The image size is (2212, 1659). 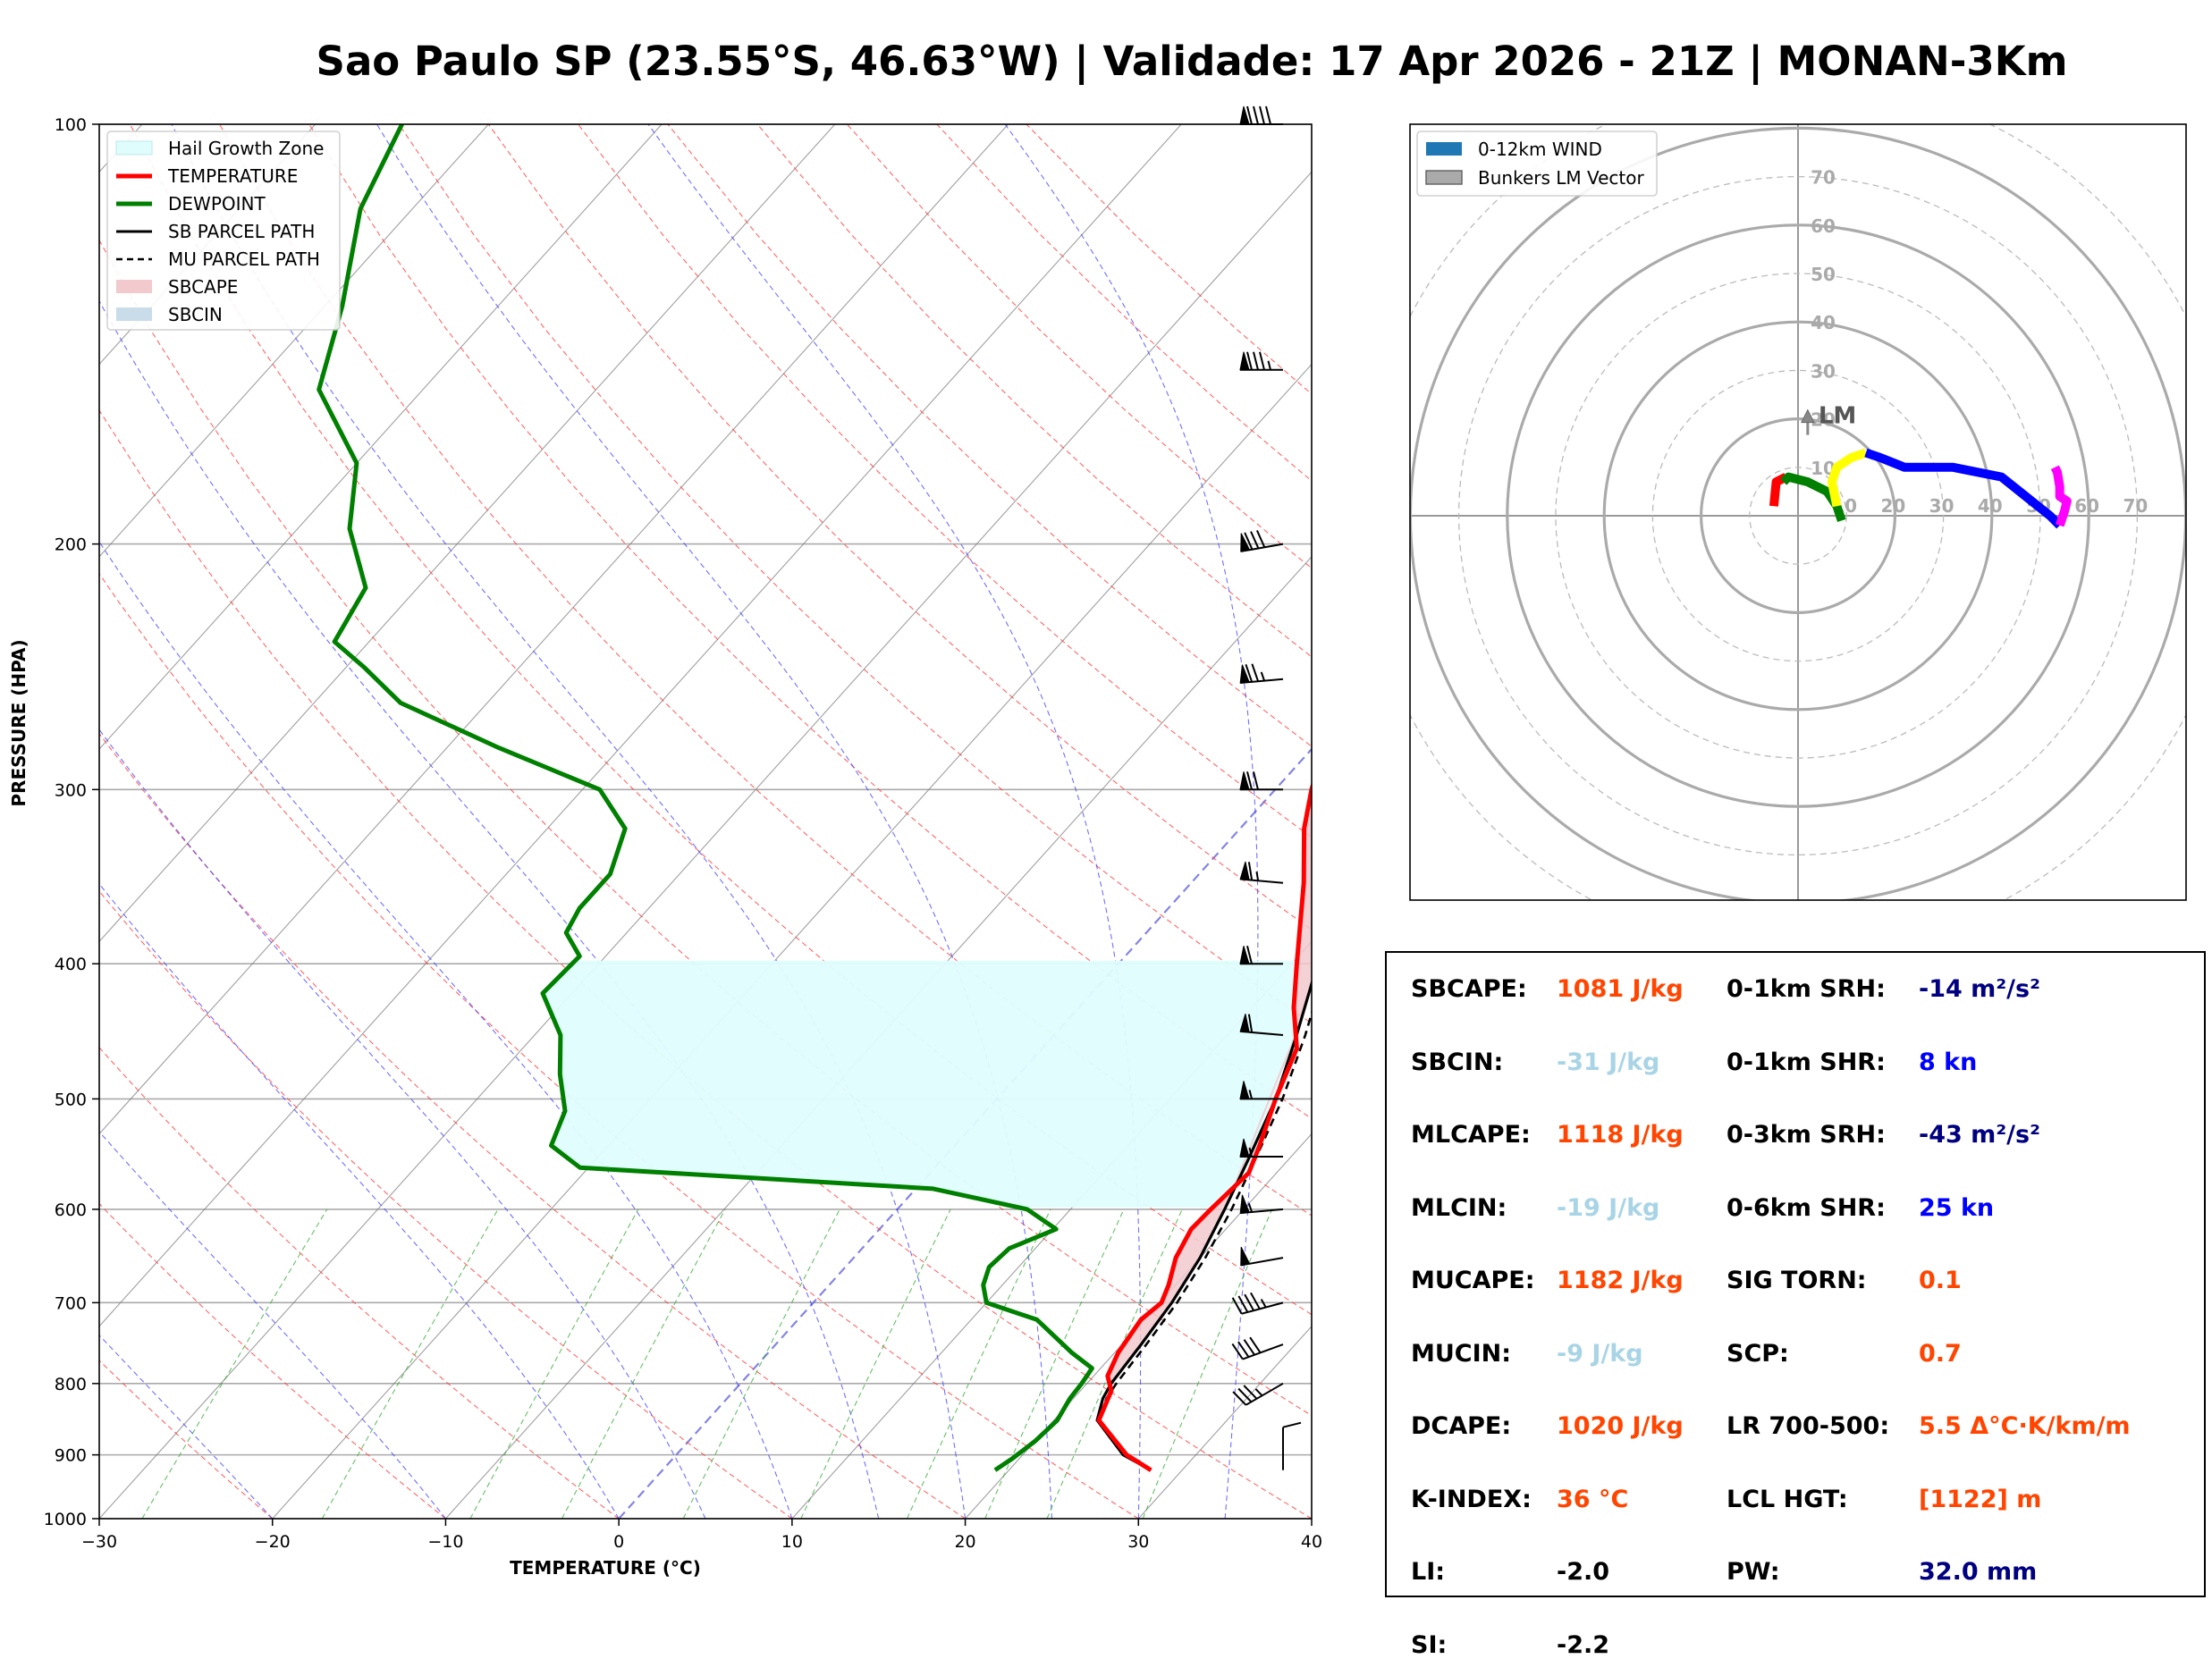 What do you see at coordinates (1600, 1353) in the screenshot?
I see `index-value: -9 J/kg` at bounding box center [1600, 1353].